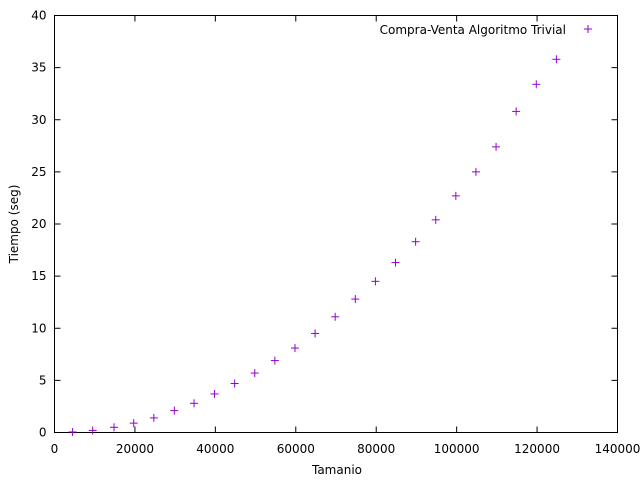  Describe the element at coordinates (38, 68) in the screenshot. I see `y-tick-label: 35` at that location.